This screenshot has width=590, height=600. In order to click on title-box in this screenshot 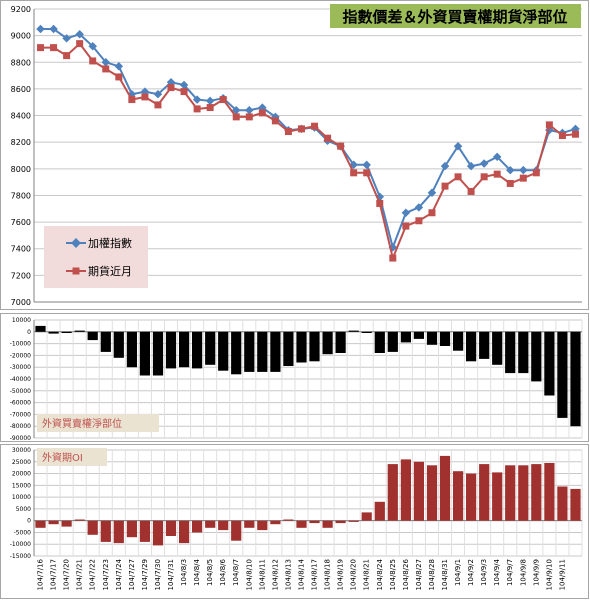, I will do `click(455, 16)`.